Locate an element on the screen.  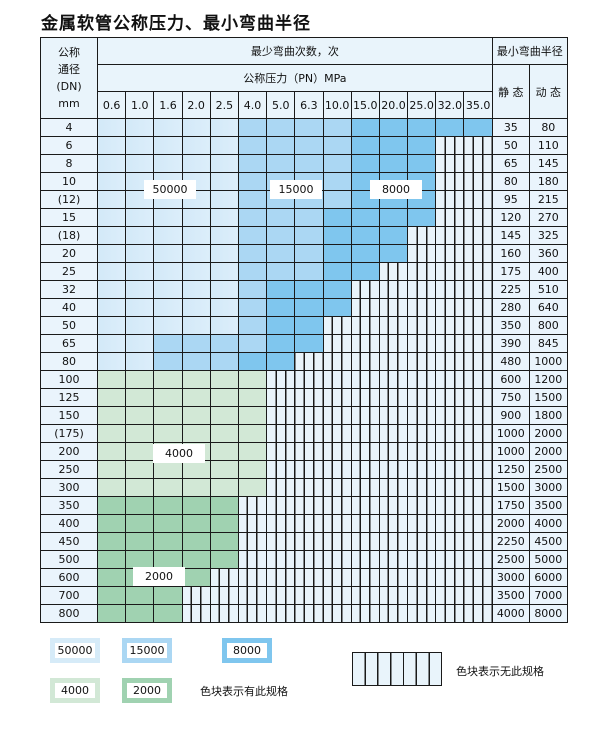
static-radius-cell: 120 is located at coordinates (510, 217).